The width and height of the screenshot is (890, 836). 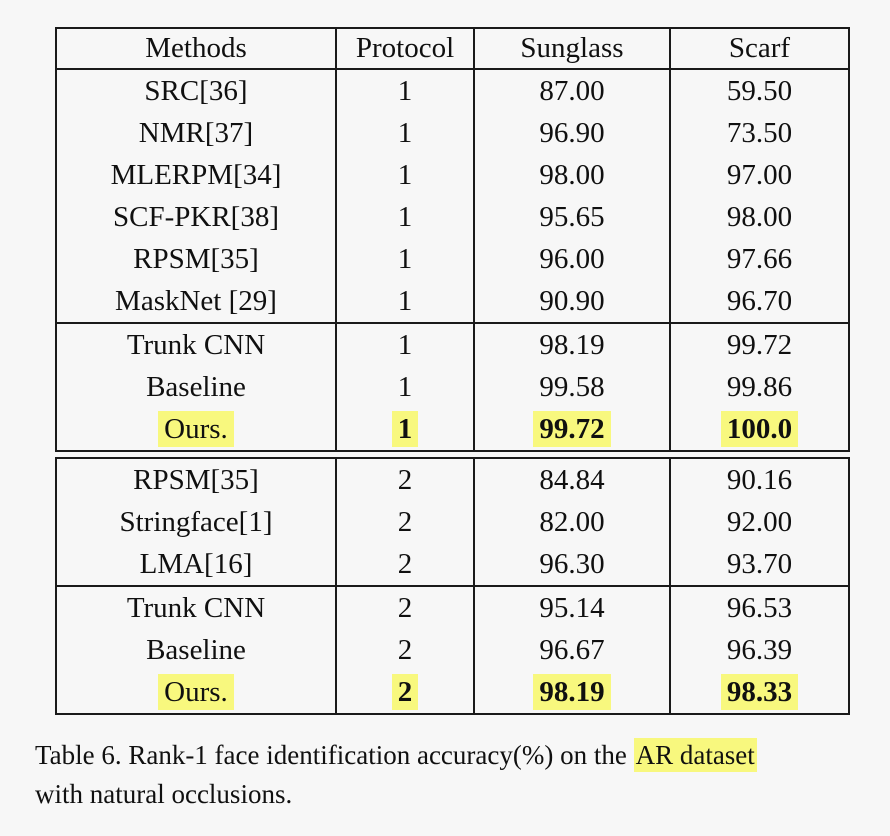 What do you see at coordinates (759, 344) in the screenshot?
I see `cell-scarf-value: 99.72` at bounding box center [759, 344].